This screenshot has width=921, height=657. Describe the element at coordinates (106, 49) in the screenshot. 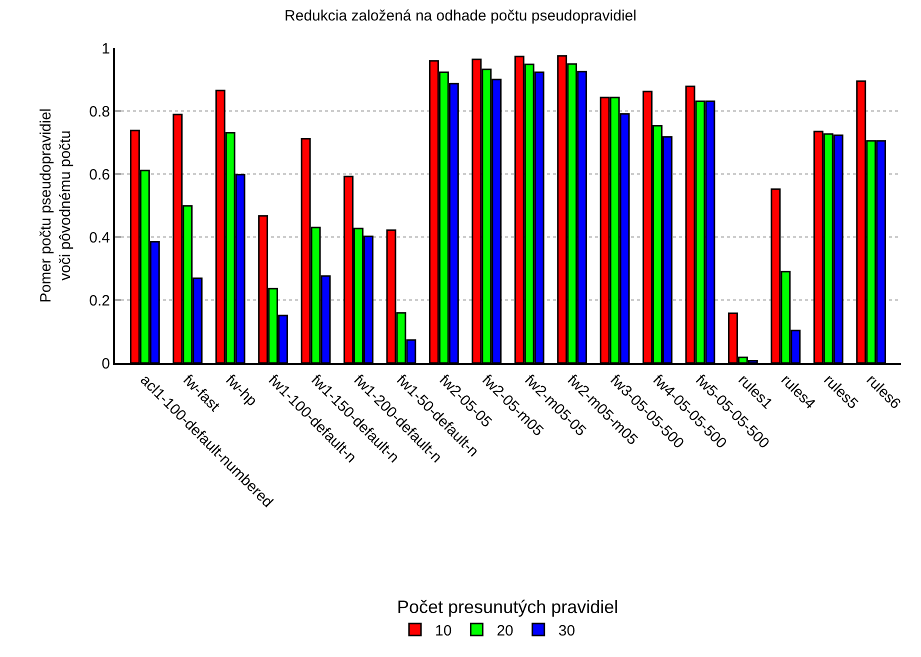

I see `y-tick-label: 1` at that location.